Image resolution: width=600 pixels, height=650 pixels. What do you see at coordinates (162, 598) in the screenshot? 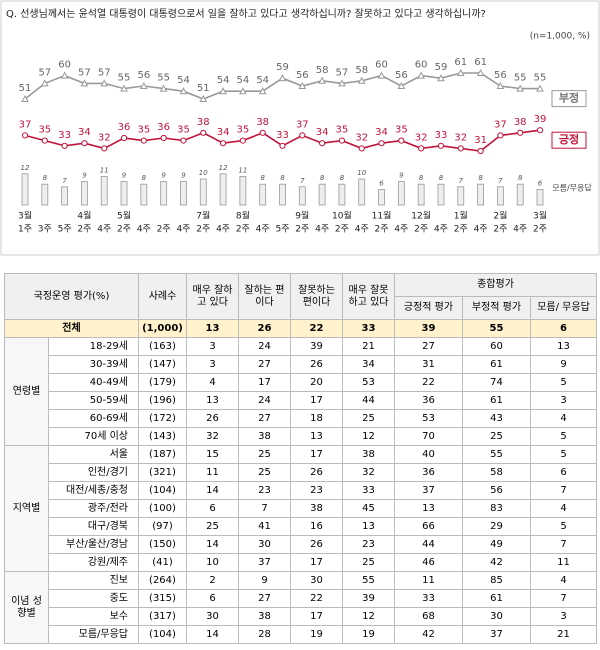
I see `cell: (315)` at bounding box center [162, 598].